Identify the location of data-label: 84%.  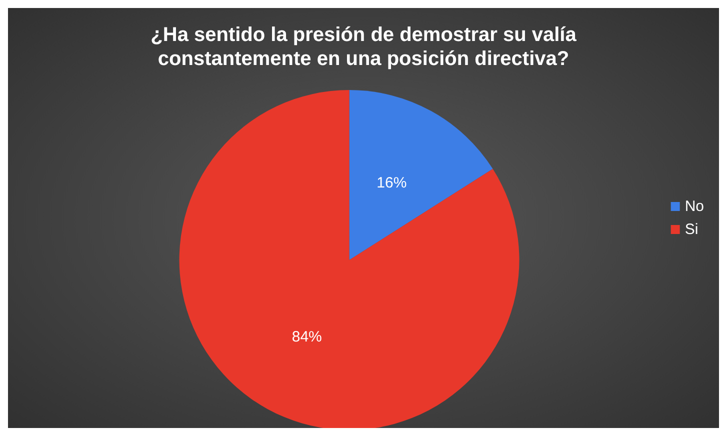
(307, 337).